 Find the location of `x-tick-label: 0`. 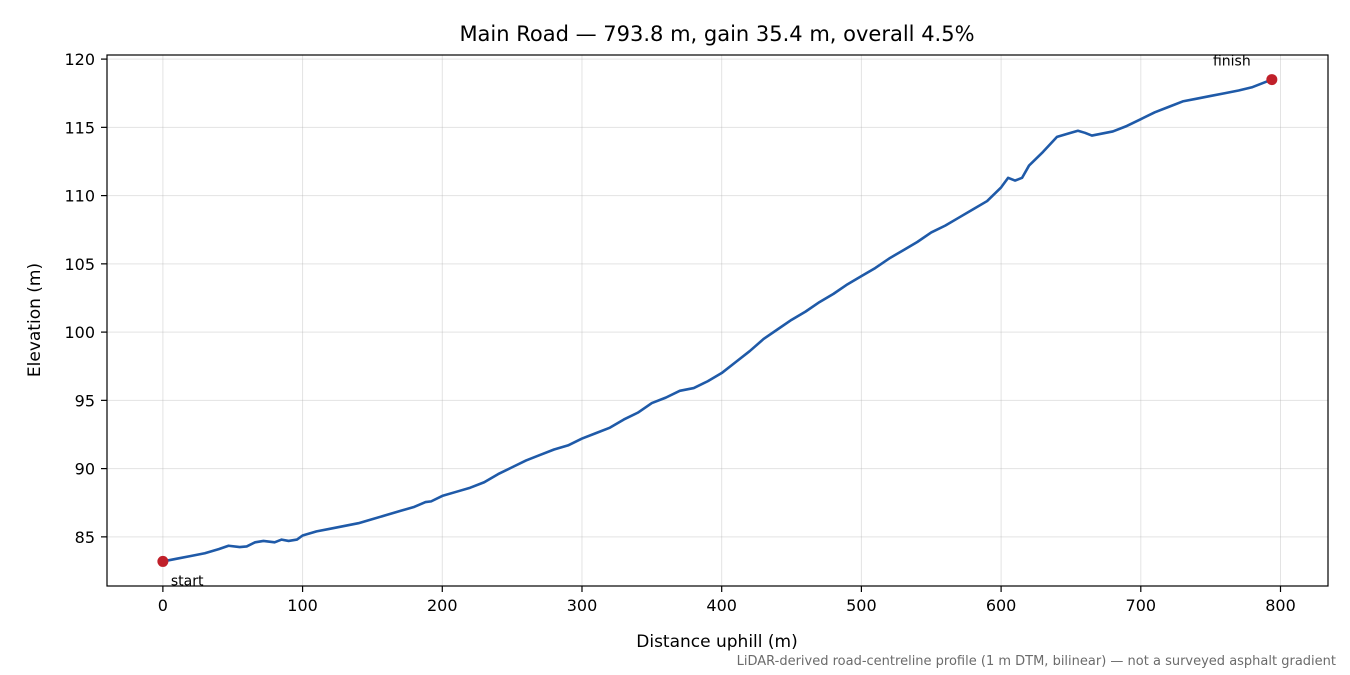

x-tick-label: 0 is located at coordinates (163, 605).